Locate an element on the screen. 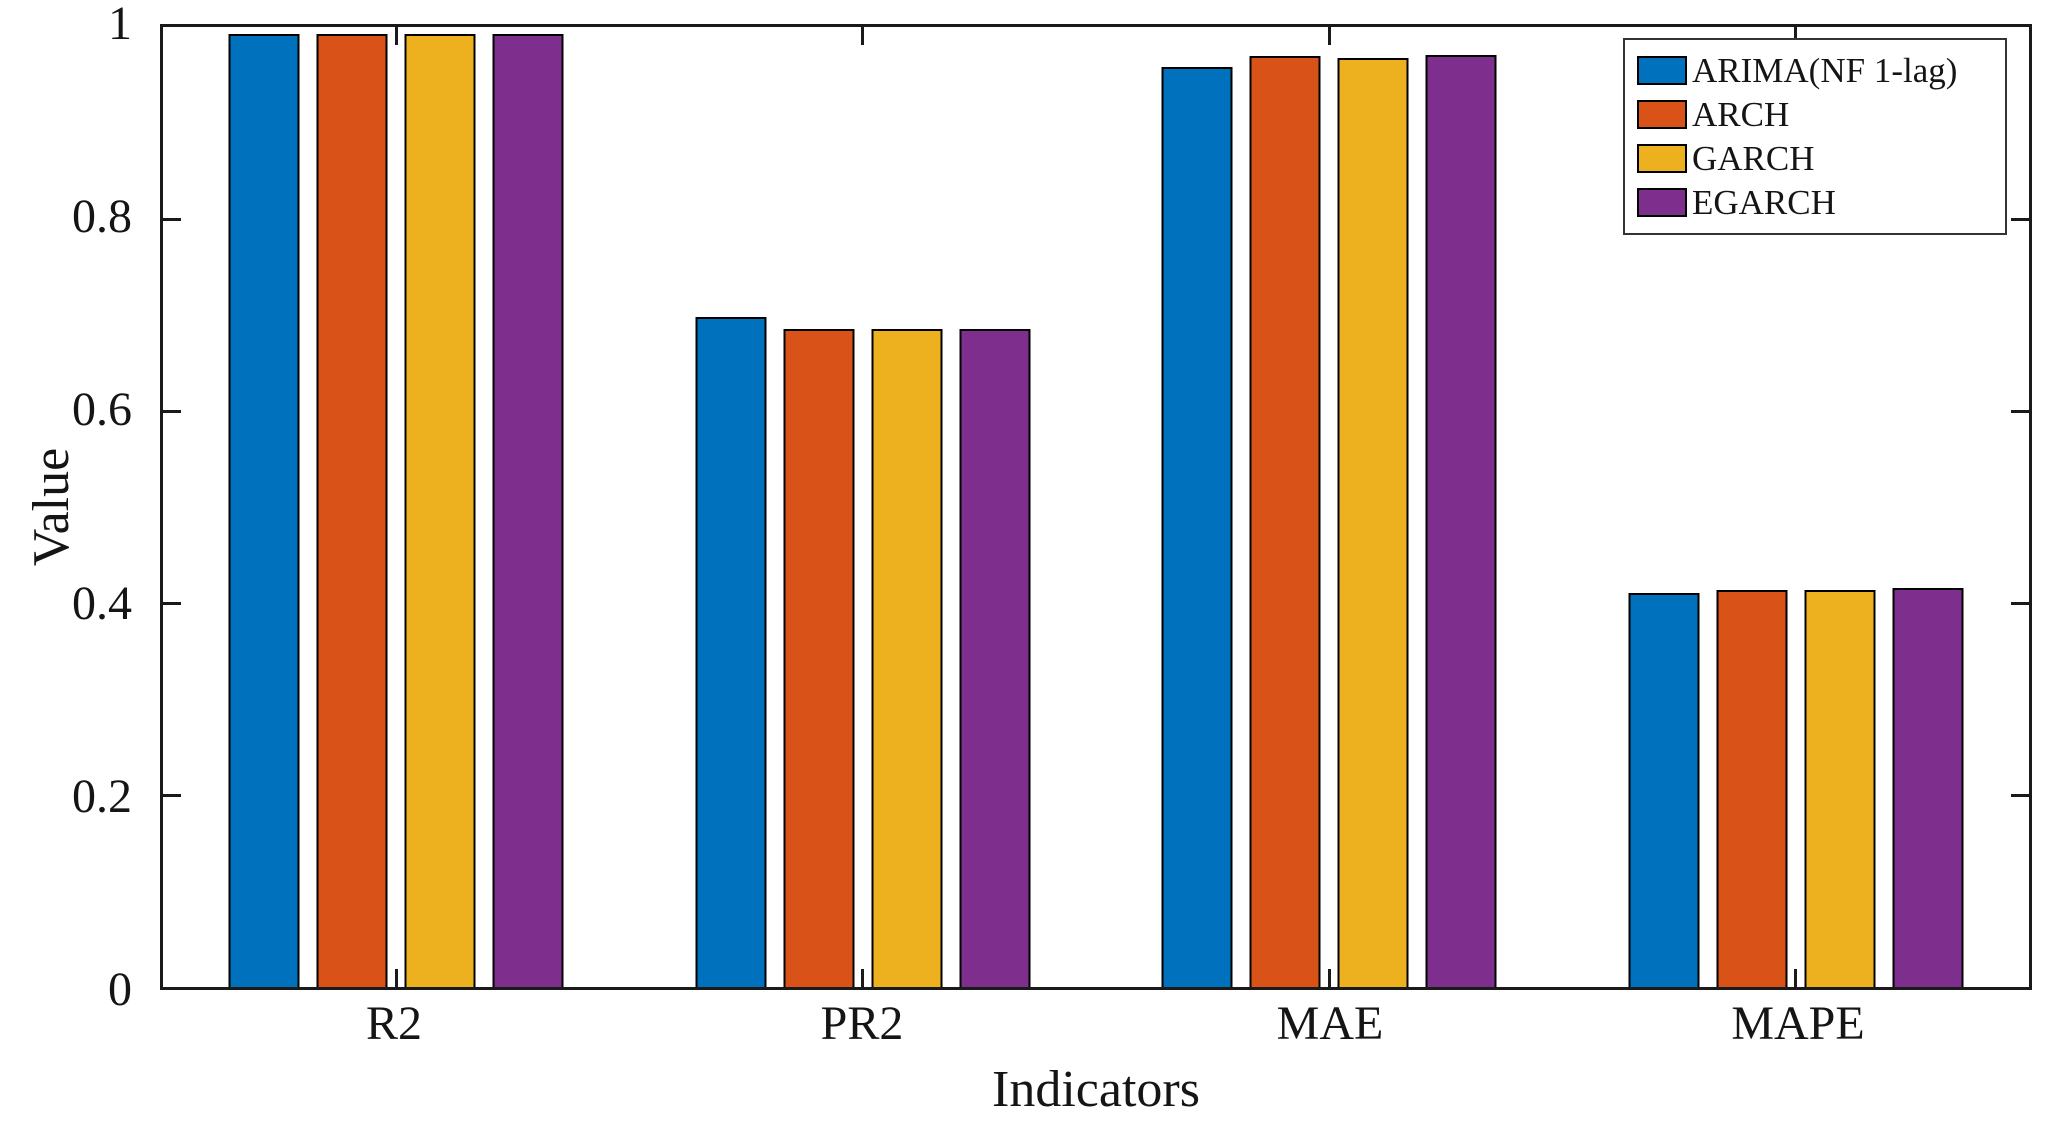 The width and height of the screenshot is (2064, 1129). y-tick-label: 1 is located at coordinates (120, 25).